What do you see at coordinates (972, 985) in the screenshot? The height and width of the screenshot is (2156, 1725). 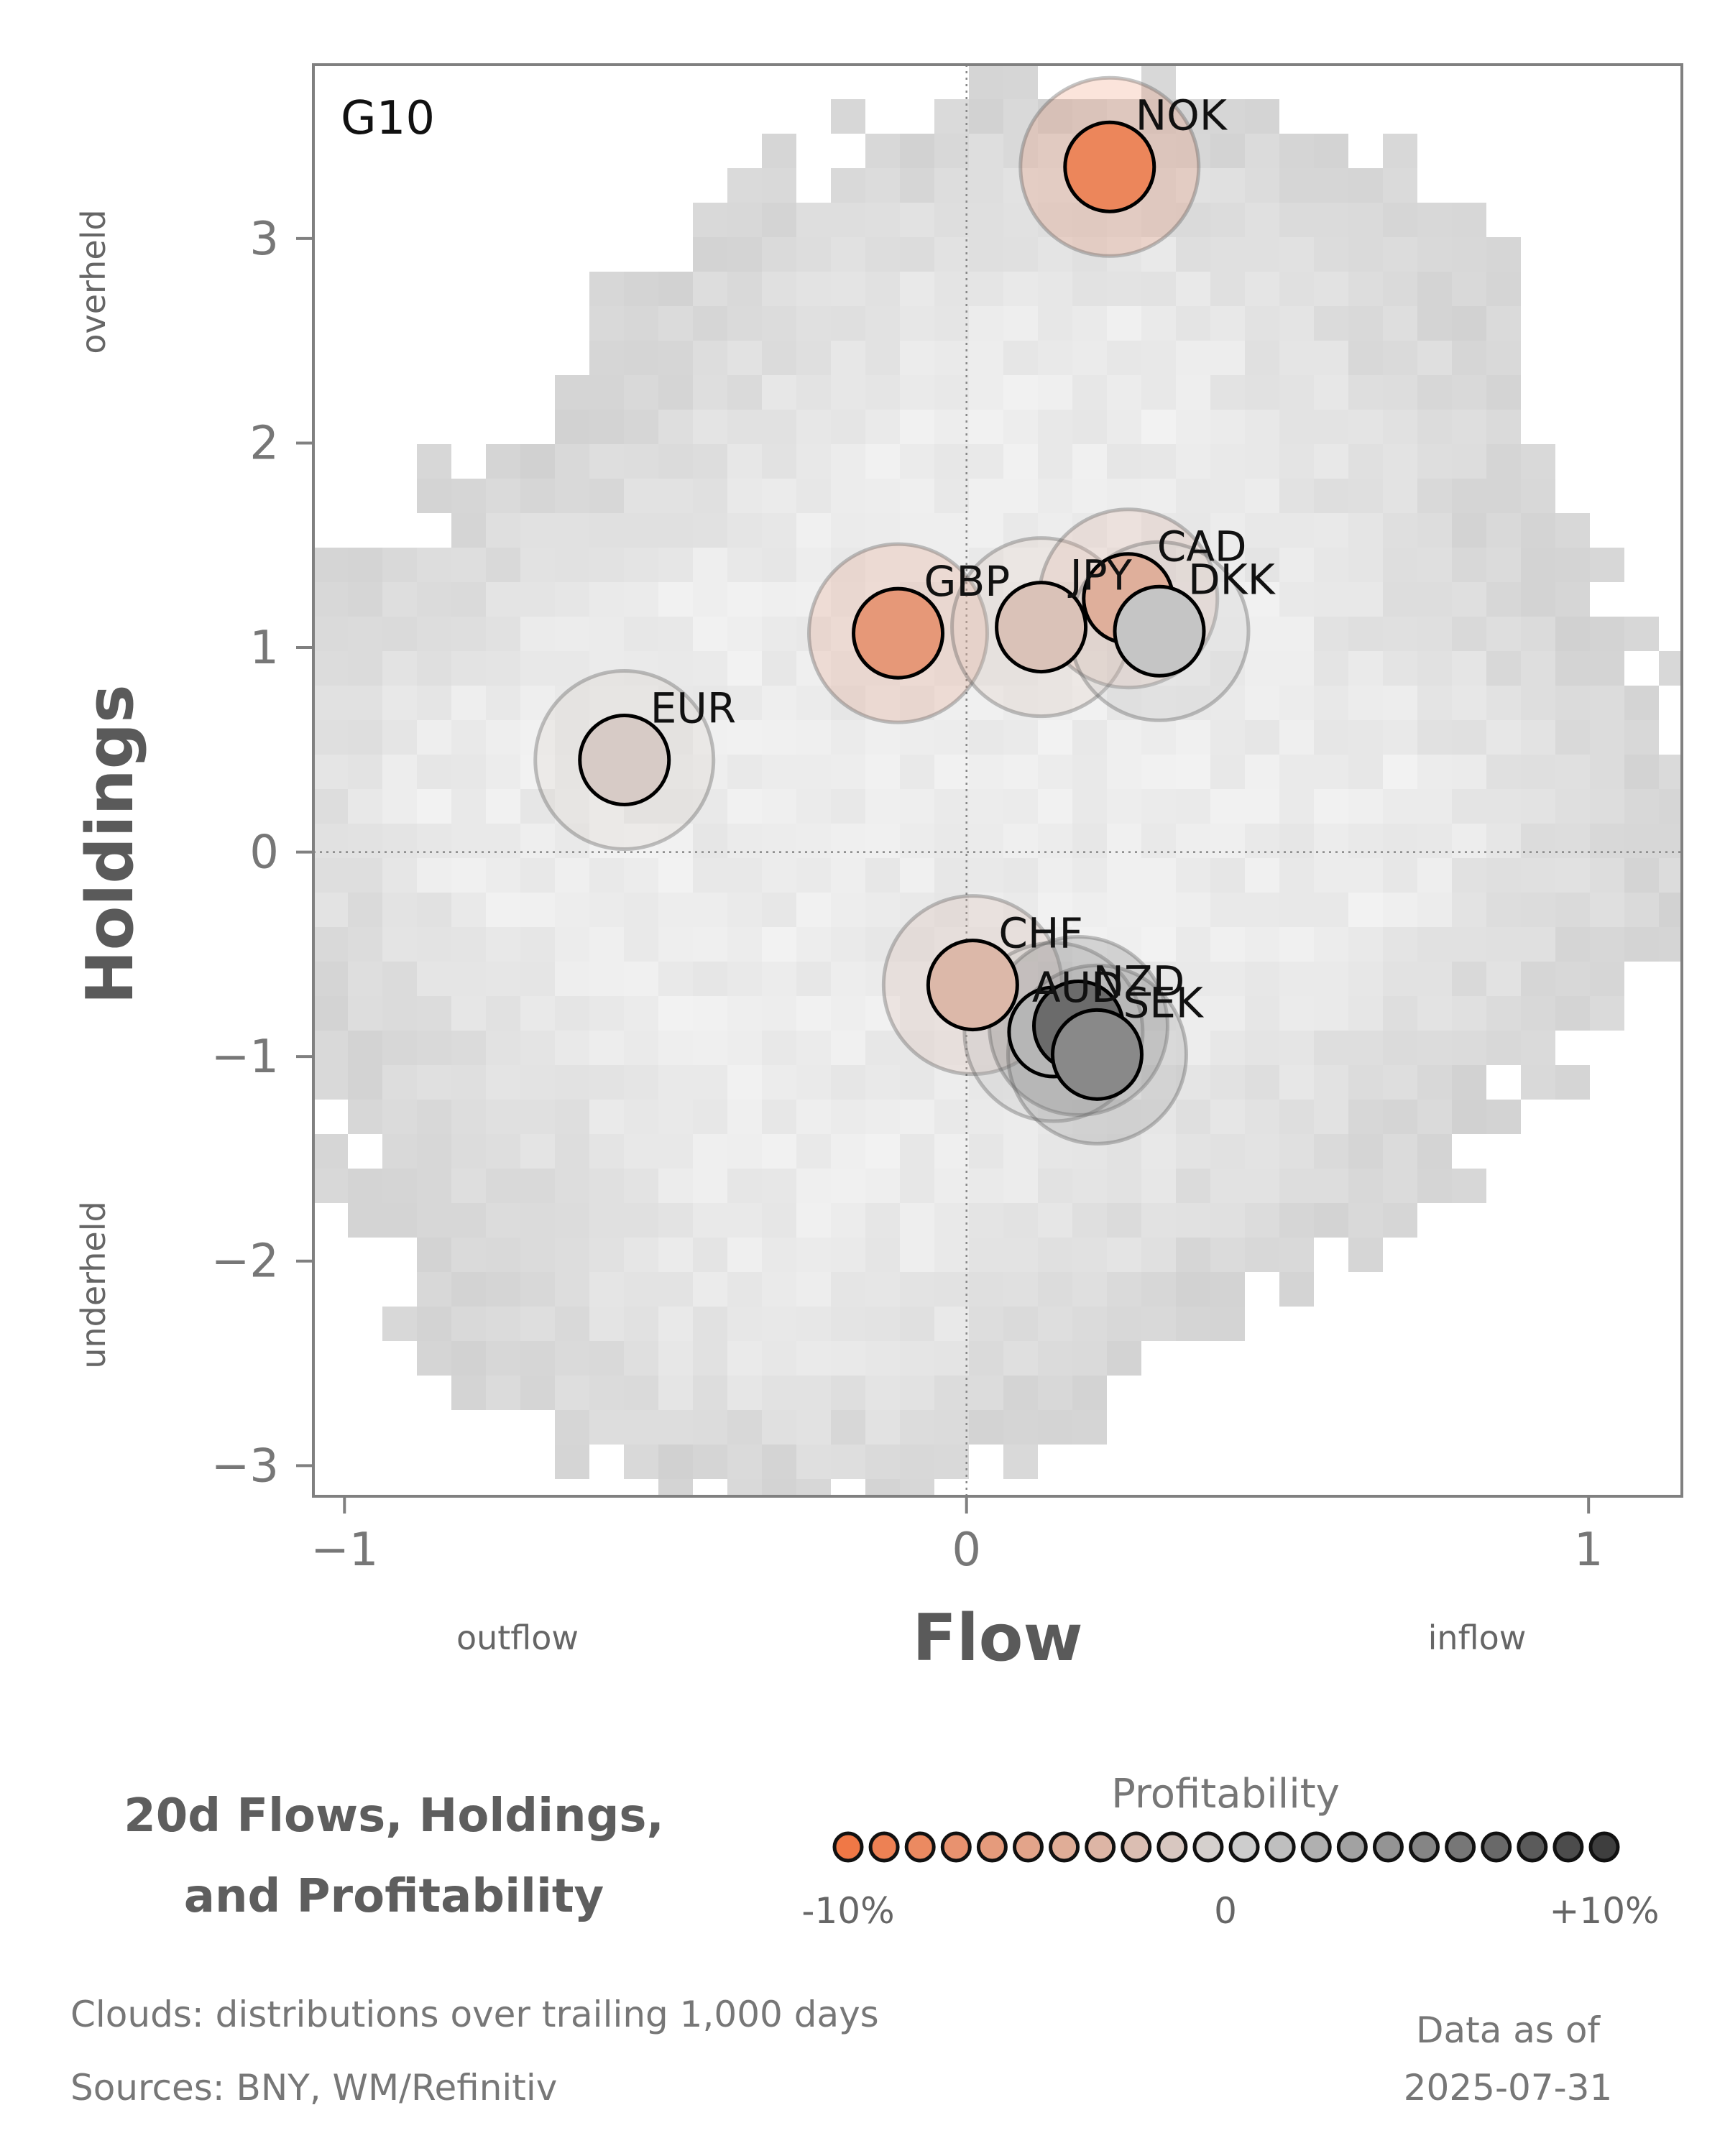 I see `point-chf` at bounding box center [972, 985].